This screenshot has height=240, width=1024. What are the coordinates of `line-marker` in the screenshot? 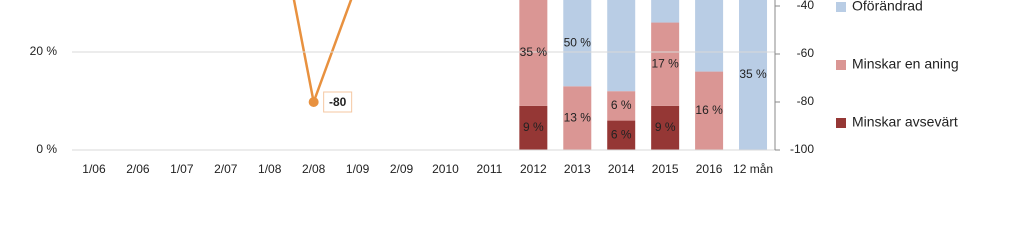 It's located at (313, 102).